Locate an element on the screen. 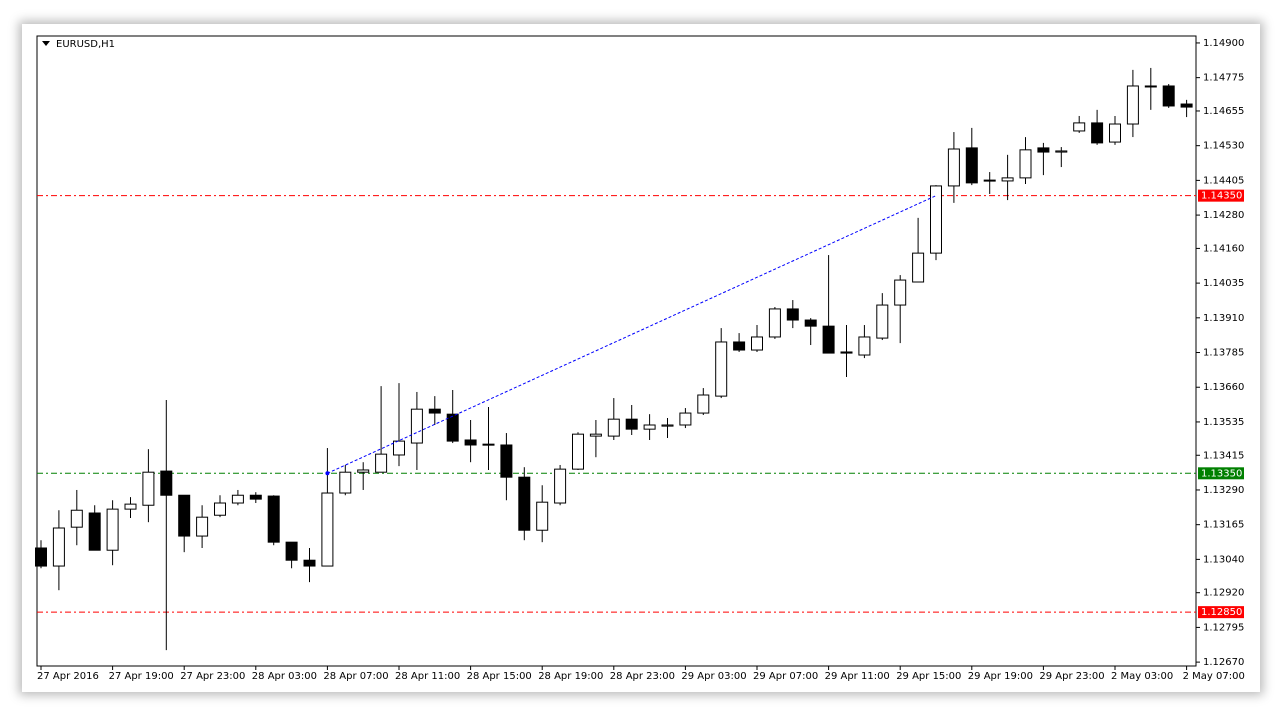 Image resolution: width=1280 pixels, height=720 pixels. y-tick-label: 1.14775 is located at coordinates (1223, 78).